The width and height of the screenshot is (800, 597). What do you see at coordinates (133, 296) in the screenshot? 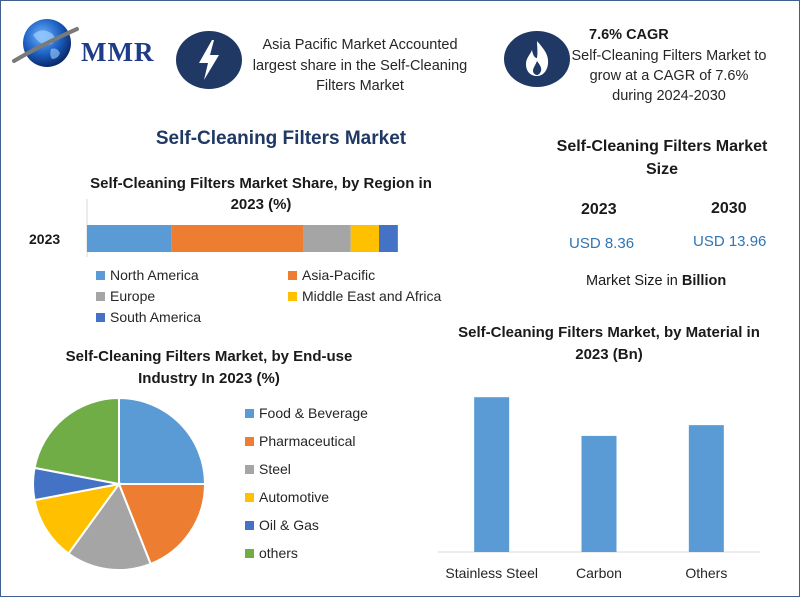
I see `region-legend-europe-label: Europe` at bounding box center [133, 296].